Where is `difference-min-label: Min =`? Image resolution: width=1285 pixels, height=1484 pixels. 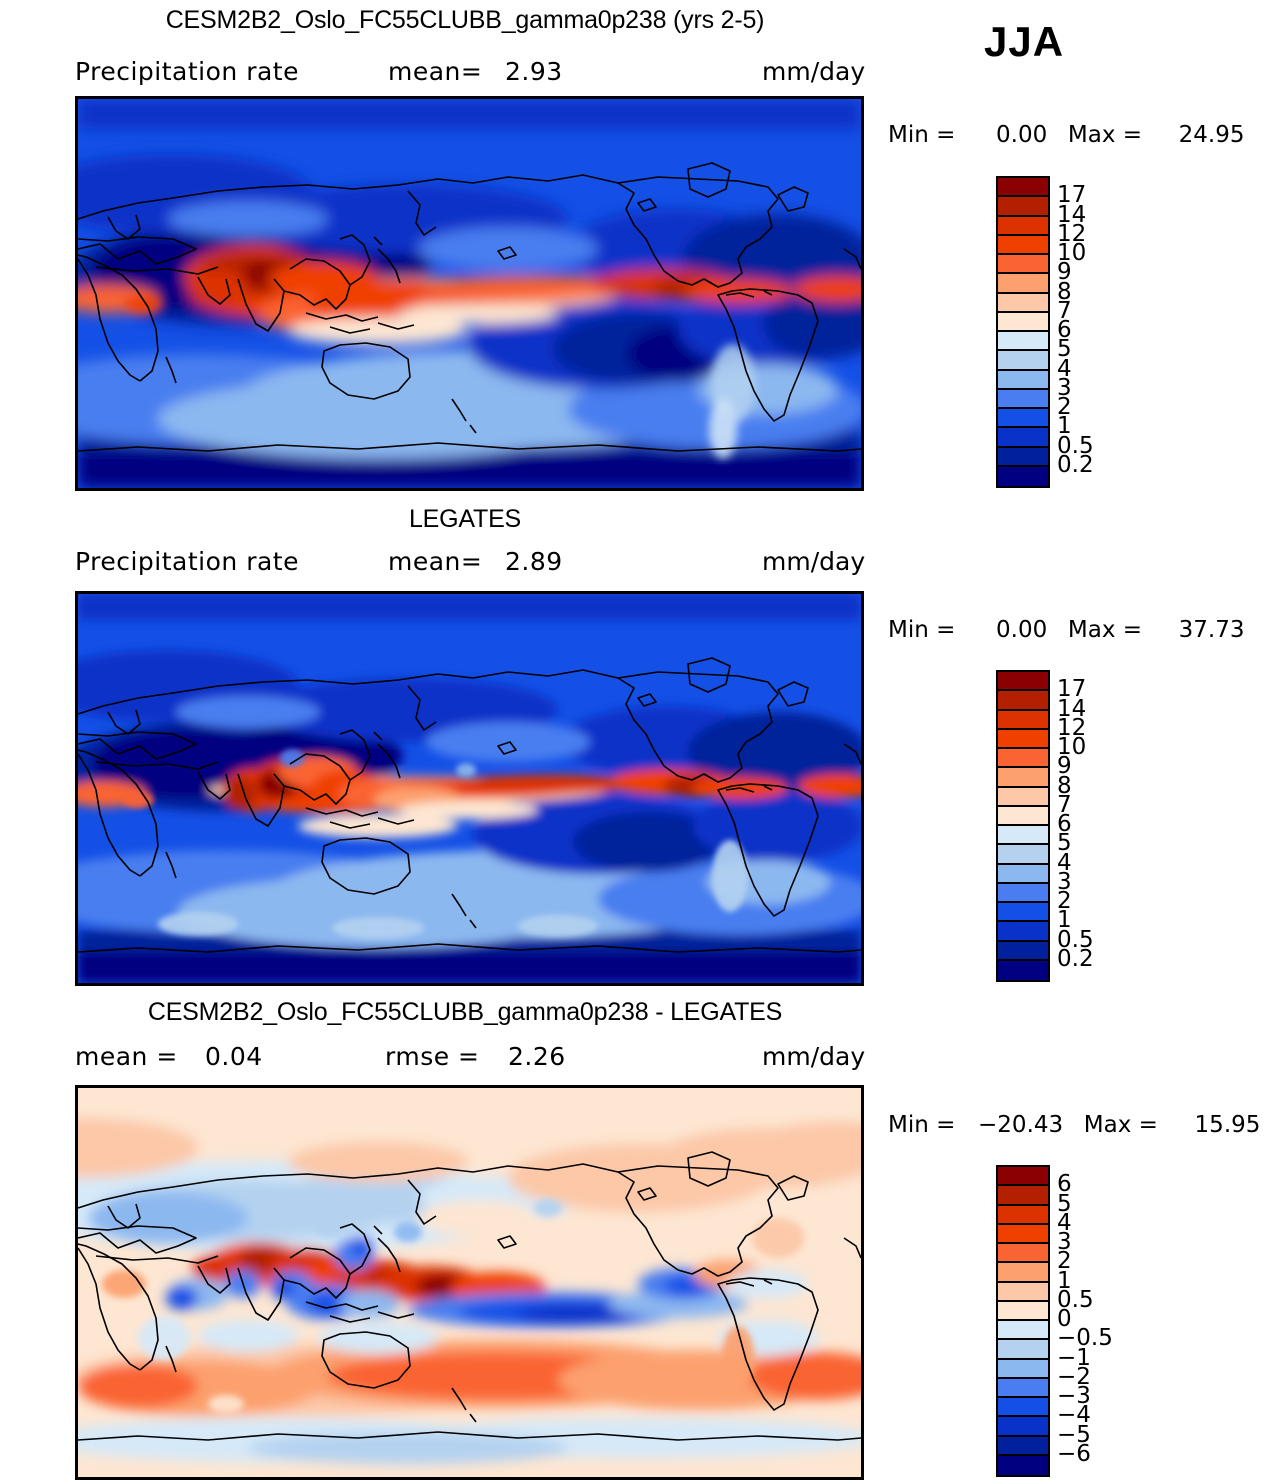 difference-min-label: Min = is located at coordinates (922, 1125).